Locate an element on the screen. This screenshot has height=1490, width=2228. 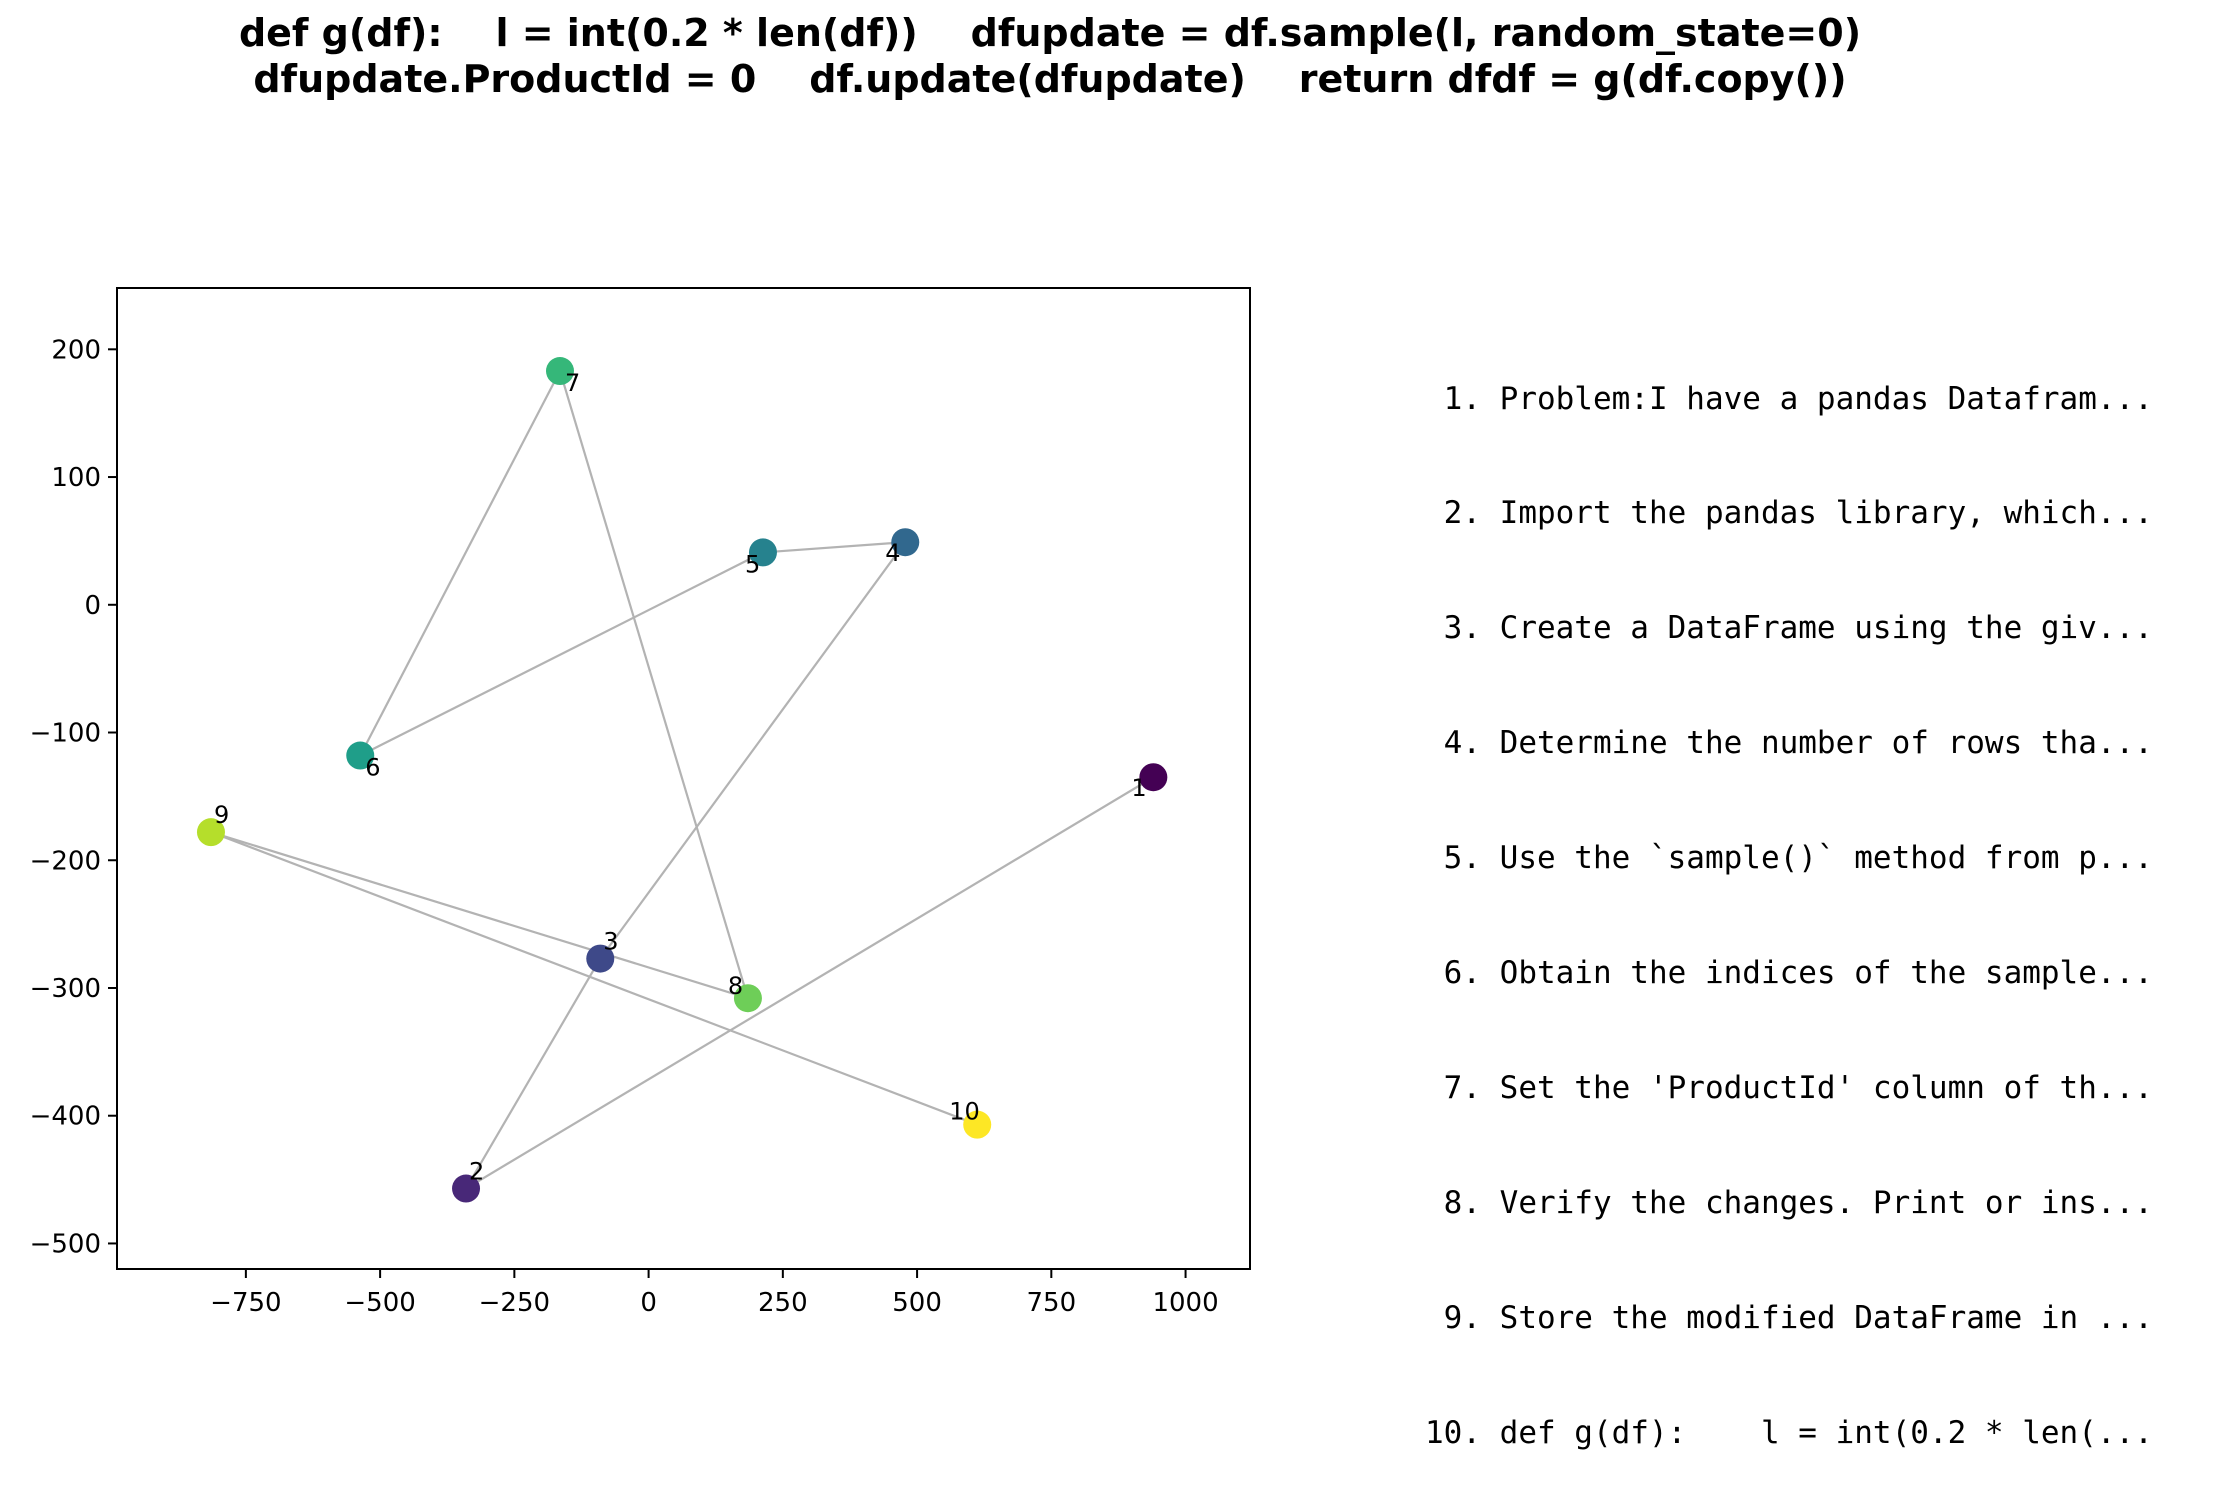
x-tick-label: −500 is located at coordinates (379, 1303).